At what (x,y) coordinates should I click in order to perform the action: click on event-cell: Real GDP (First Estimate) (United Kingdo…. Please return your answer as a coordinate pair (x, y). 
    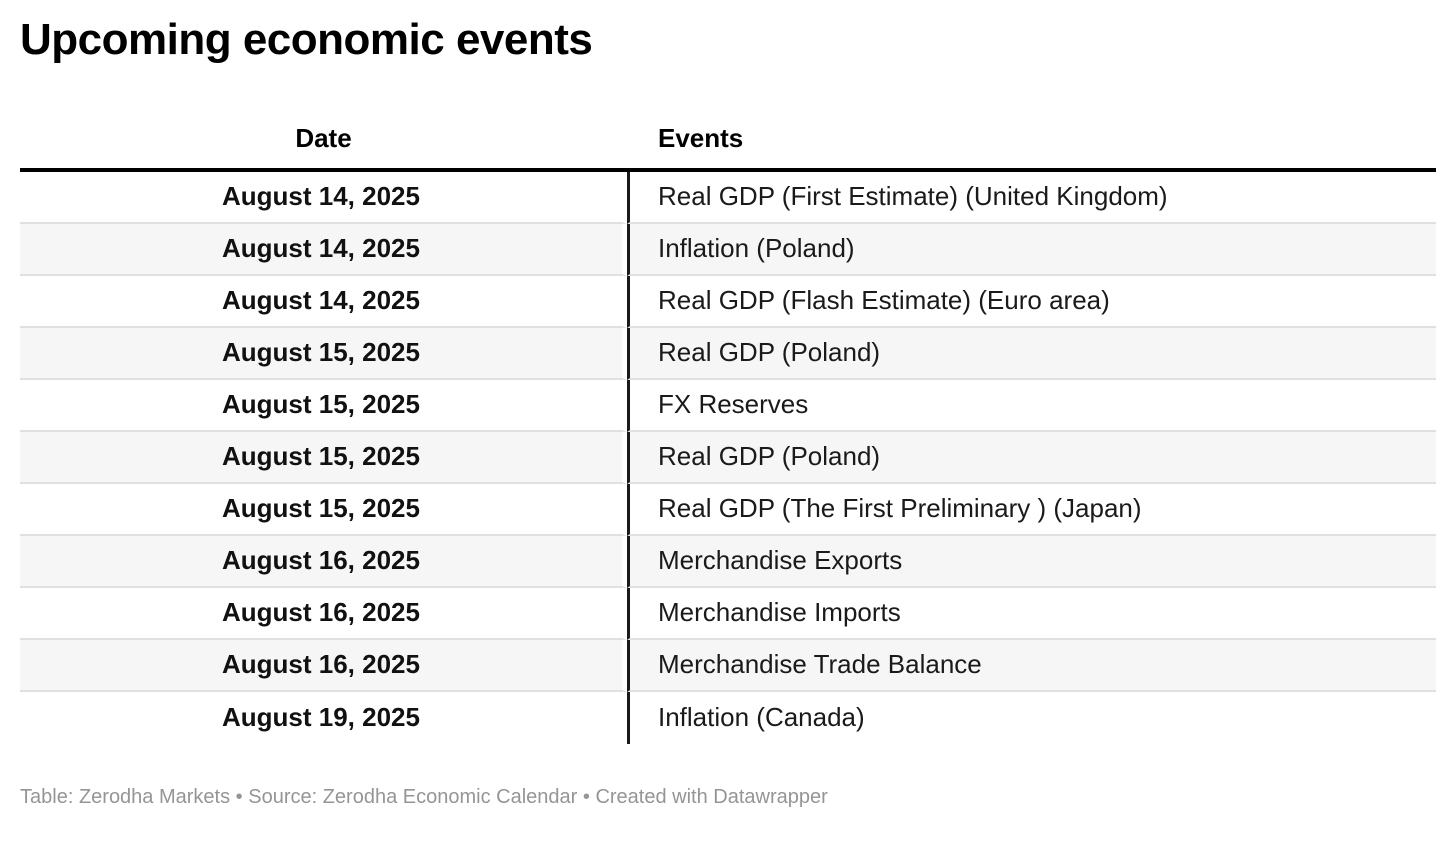
    Looking at the image, I should click on (1031, 197).